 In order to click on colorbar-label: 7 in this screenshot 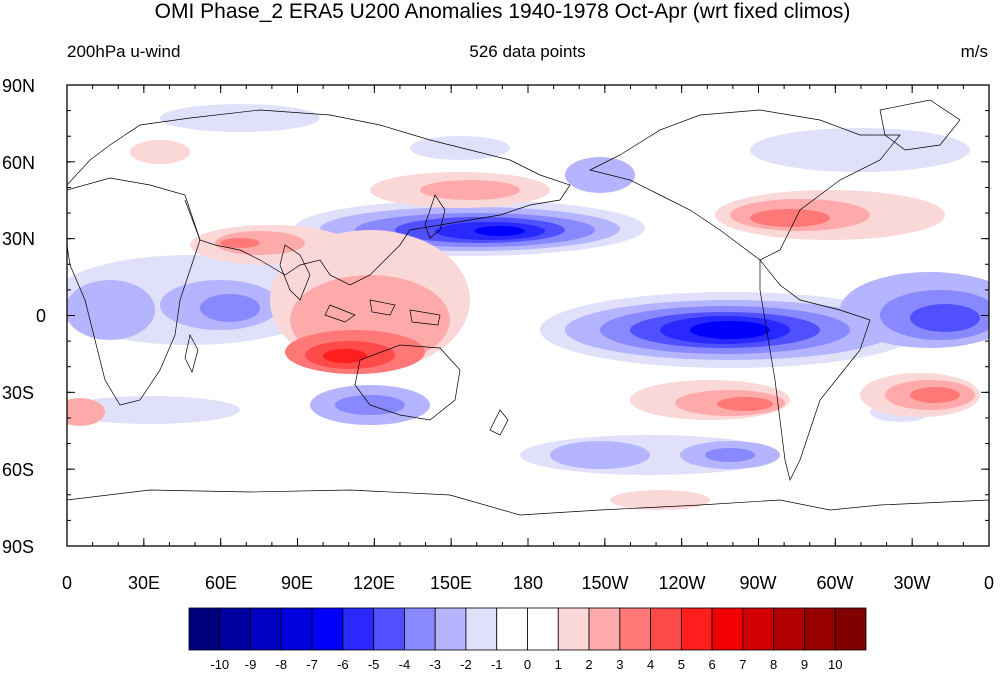, I will do `click(743, 664)`.